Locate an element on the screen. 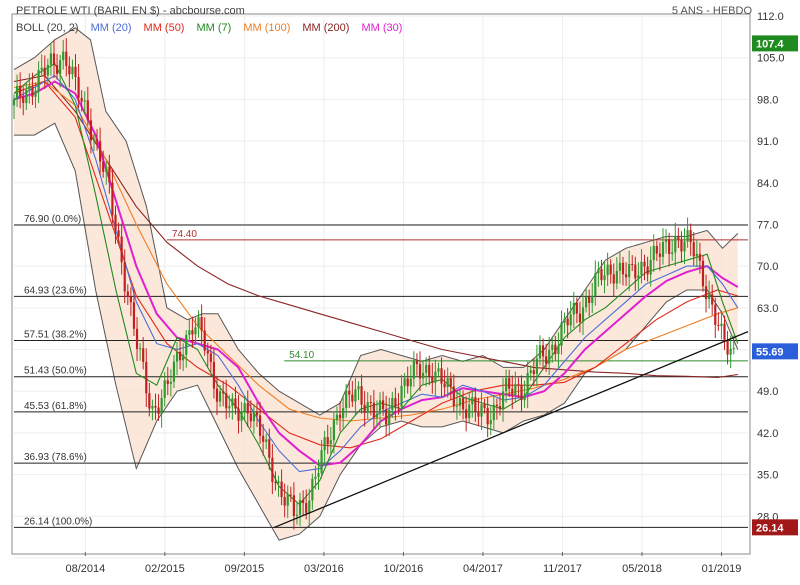 Image resolution: width=800 pixels, height=585 pixels. ref-label-0: 74.40 is located at coordinates (184, 234).